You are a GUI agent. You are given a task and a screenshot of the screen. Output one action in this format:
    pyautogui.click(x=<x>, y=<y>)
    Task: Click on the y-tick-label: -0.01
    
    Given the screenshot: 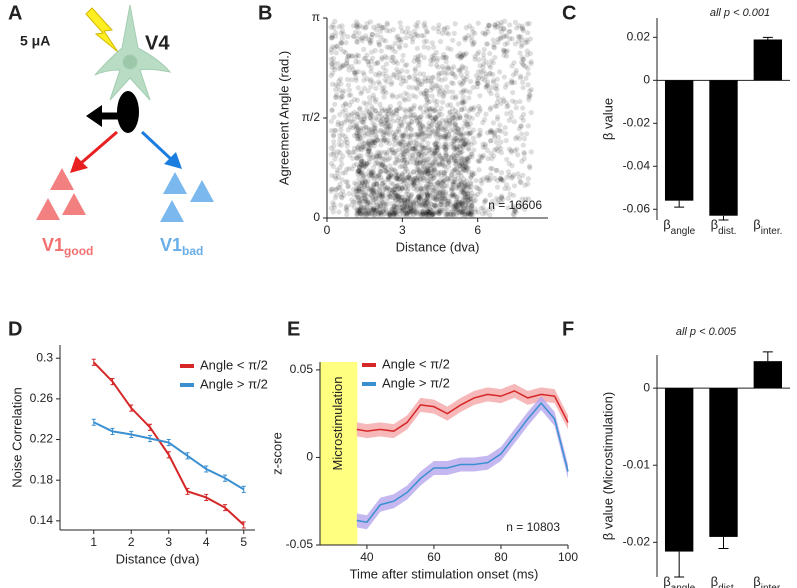 What is the action you would take?
    pyautogui.click(x=637, y=464)
    